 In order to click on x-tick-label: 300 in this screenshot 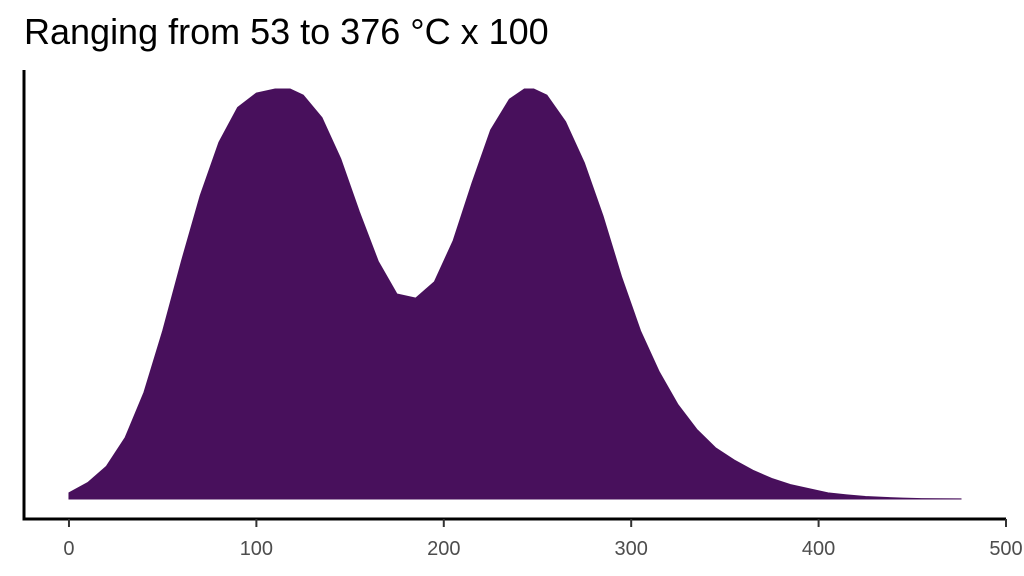, I will do `click(631, 549)`.